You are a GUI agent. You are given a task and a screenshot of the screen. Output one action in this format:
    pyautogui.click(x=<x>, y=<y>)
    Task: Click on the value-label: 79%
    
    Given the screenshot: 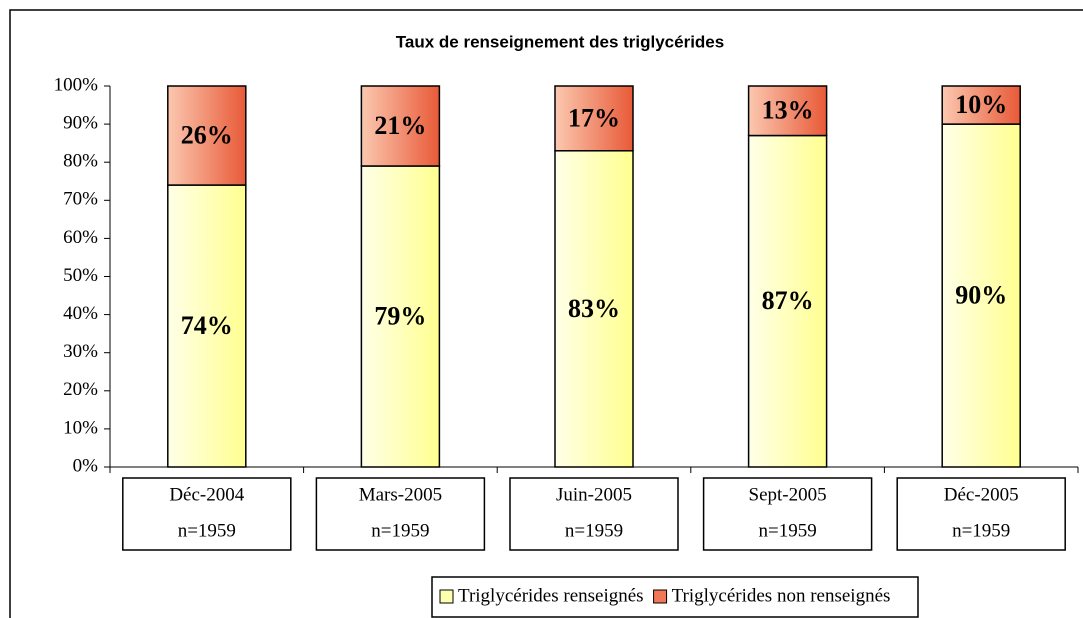 What is the action you would take?
    pyautogui.click(x=400, y=315)
    